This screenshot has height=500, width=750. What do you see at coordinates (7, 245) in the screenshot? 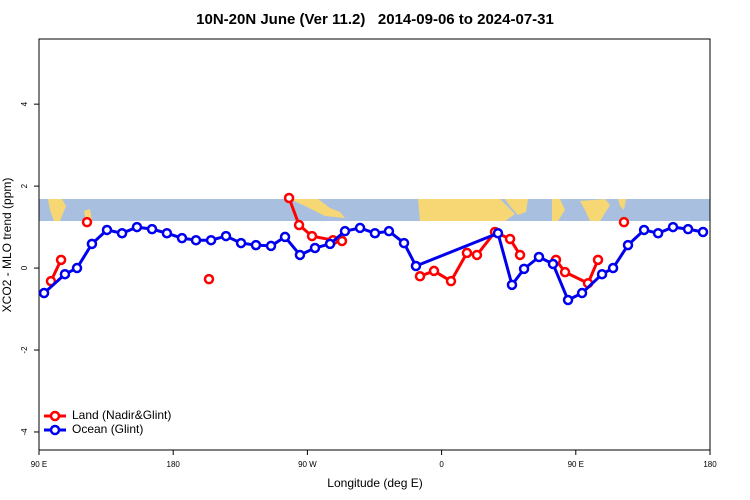
I see `y-axis-label: XCO2 - MLO trend (ppm)` at bounding box center [7, 245].